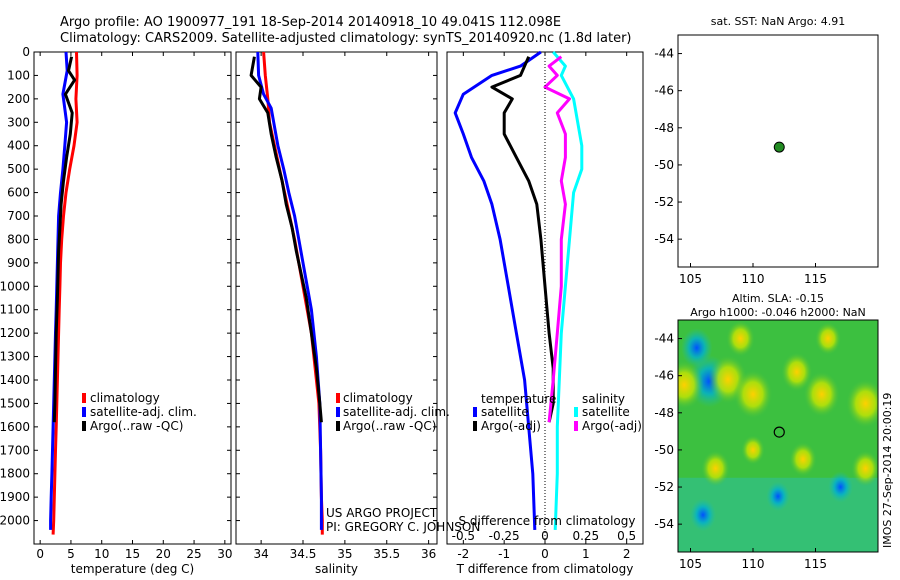 The width and height of the screenshot is (900, 580). What do you see at coordinates (15, 427) in the screenshot?
I see `y-tick-label: 1600` at bounding box center [15, 427].